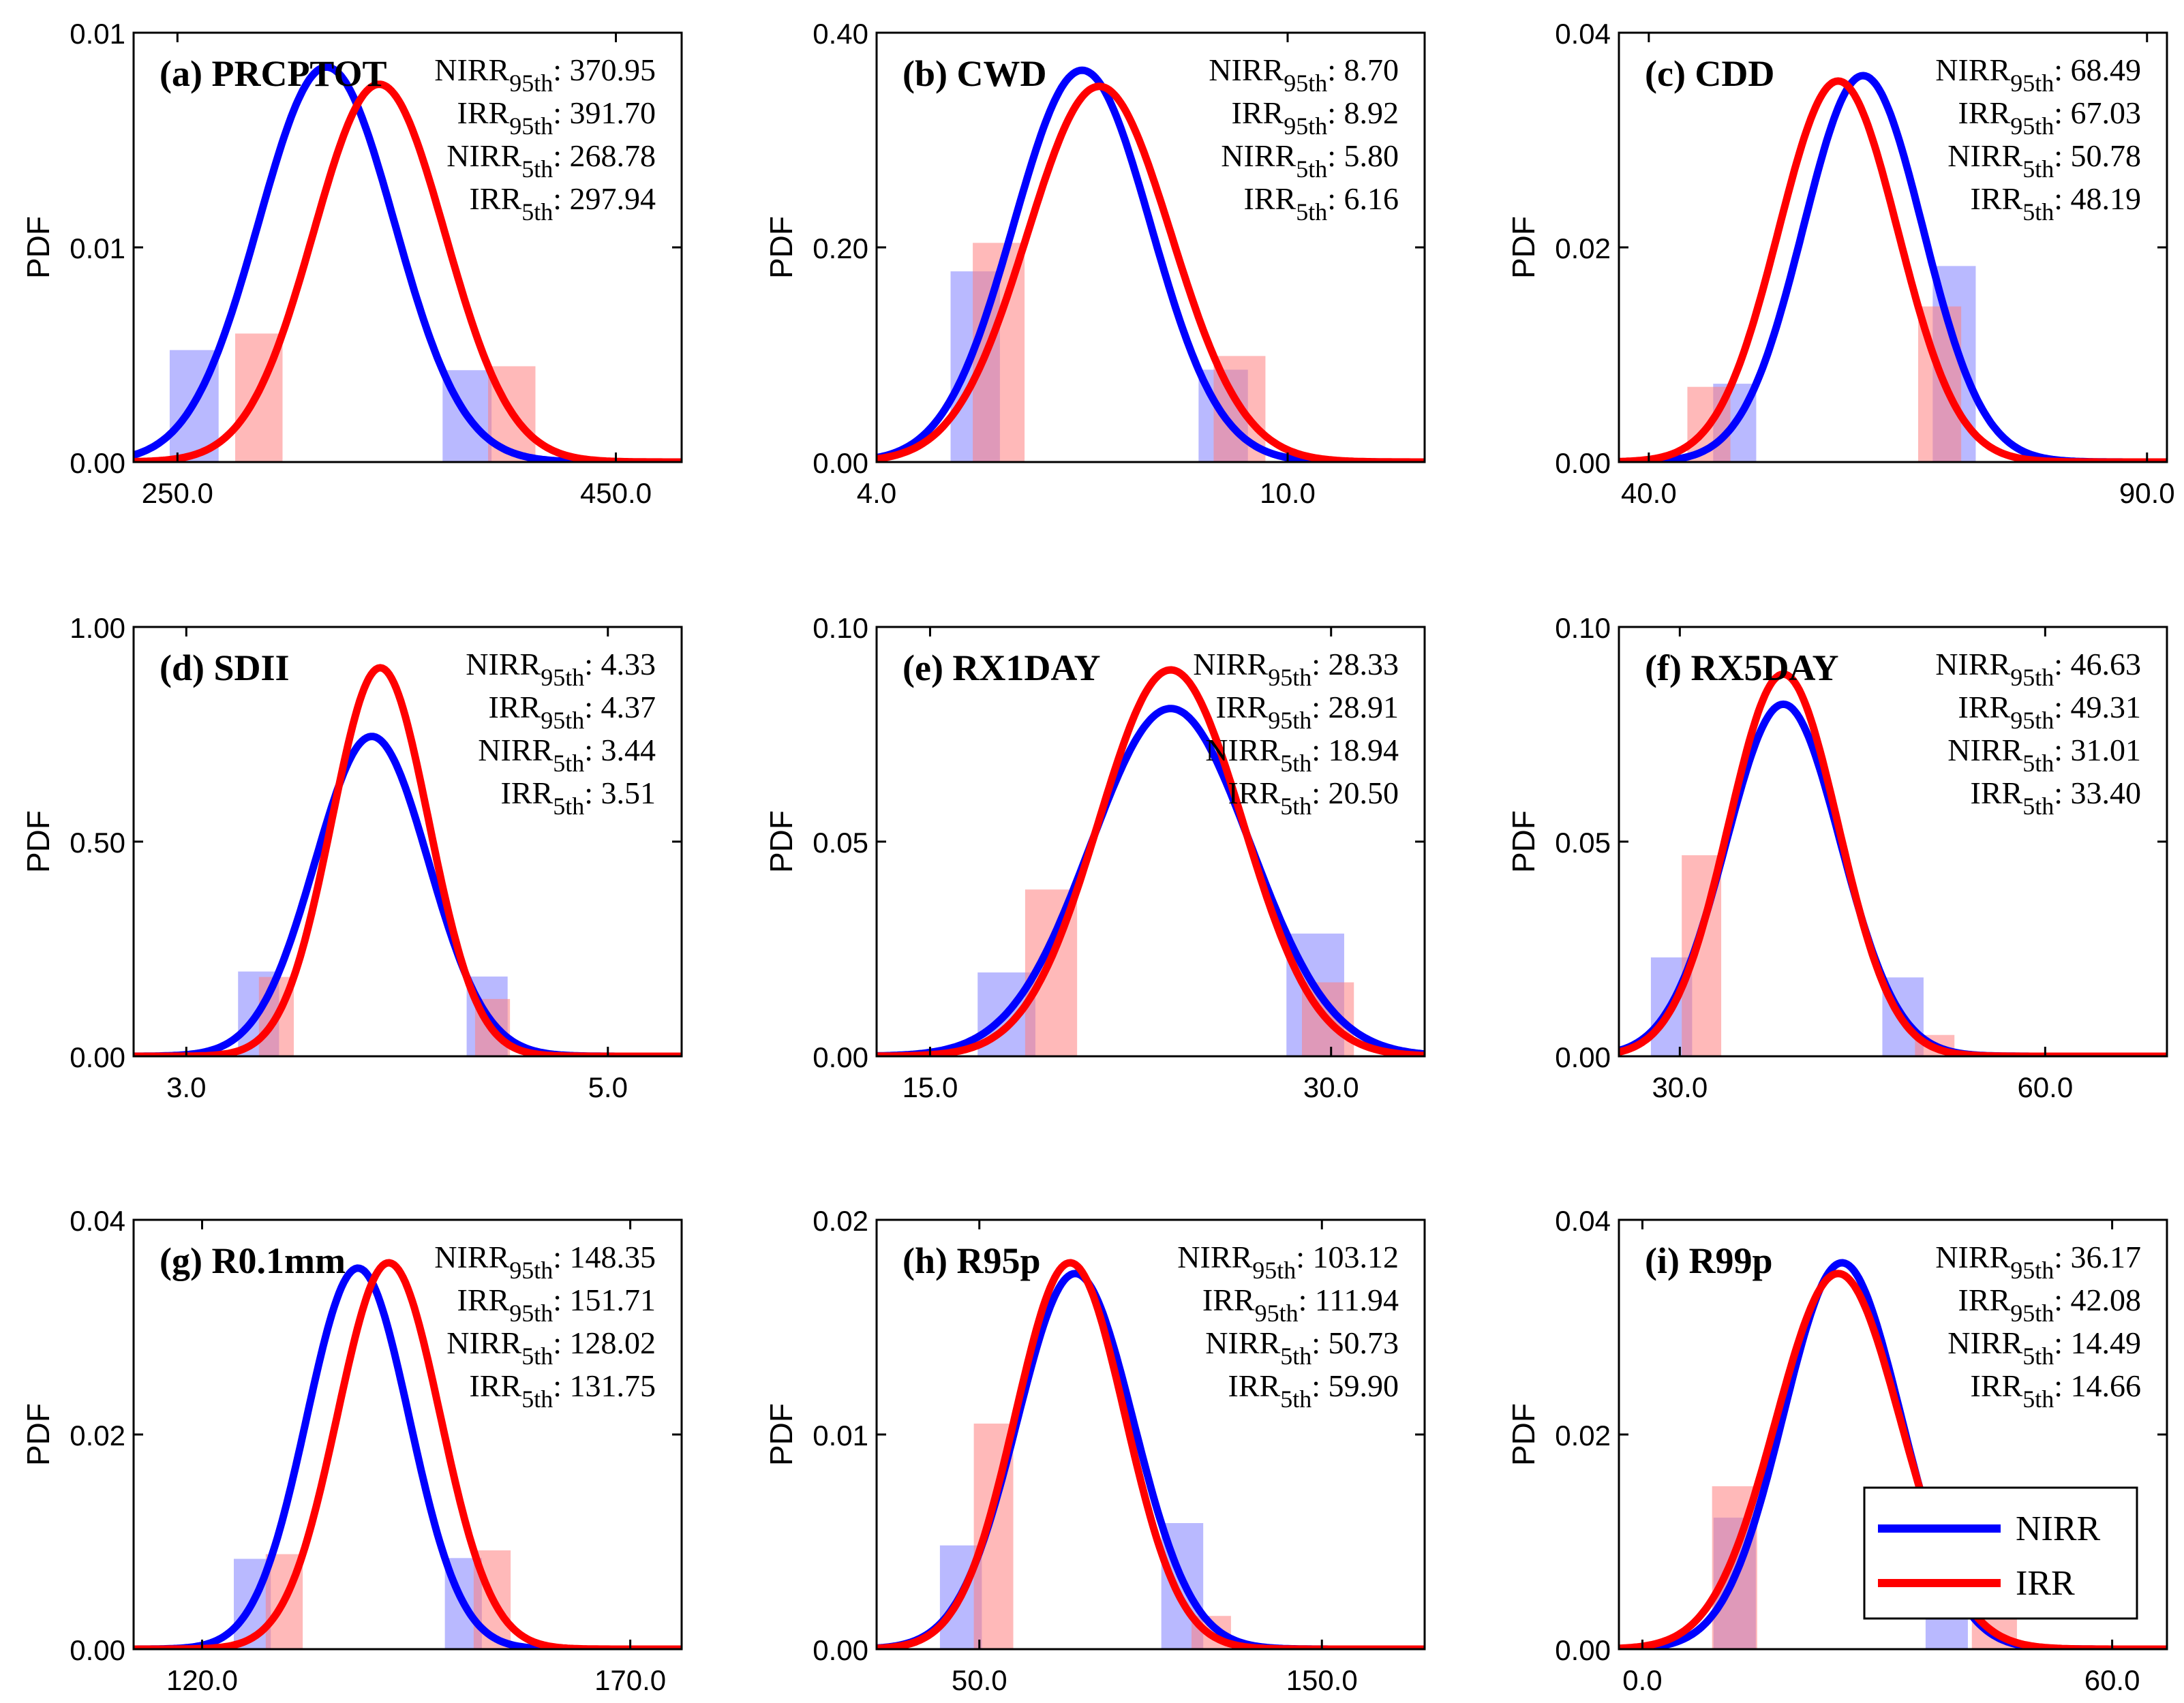 The height and width of the screenshot is (1703, 2184). I want to click on stat-annotation: IRR95th: 151.71, so click(556, 1305).